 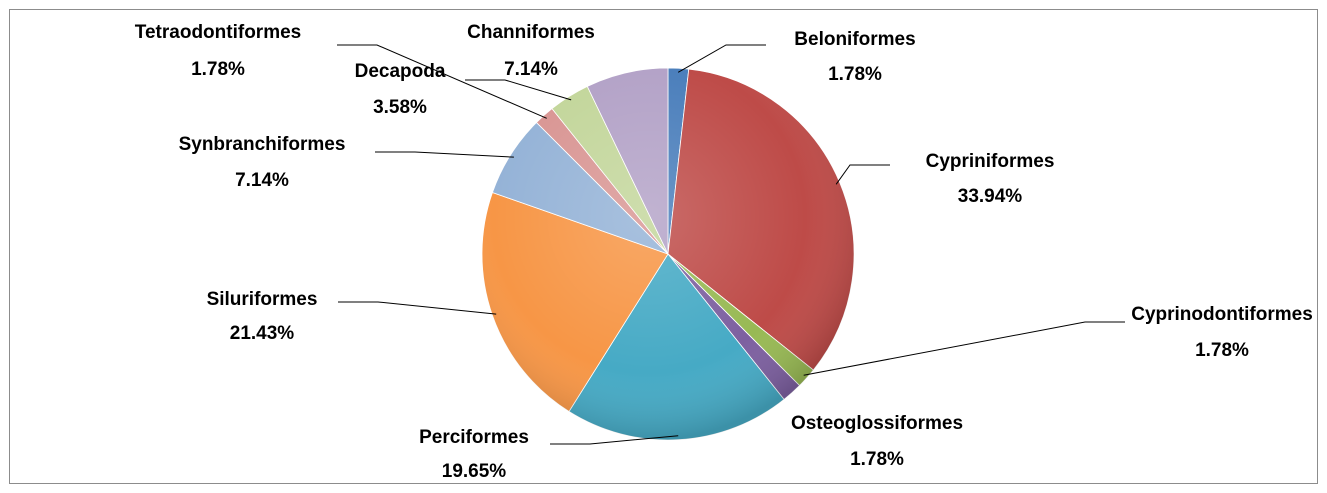 What do you see at coordinates (400, 71) in the screenshot?
I see `slice-name: Decapoda` at bounding box center [400, 71].